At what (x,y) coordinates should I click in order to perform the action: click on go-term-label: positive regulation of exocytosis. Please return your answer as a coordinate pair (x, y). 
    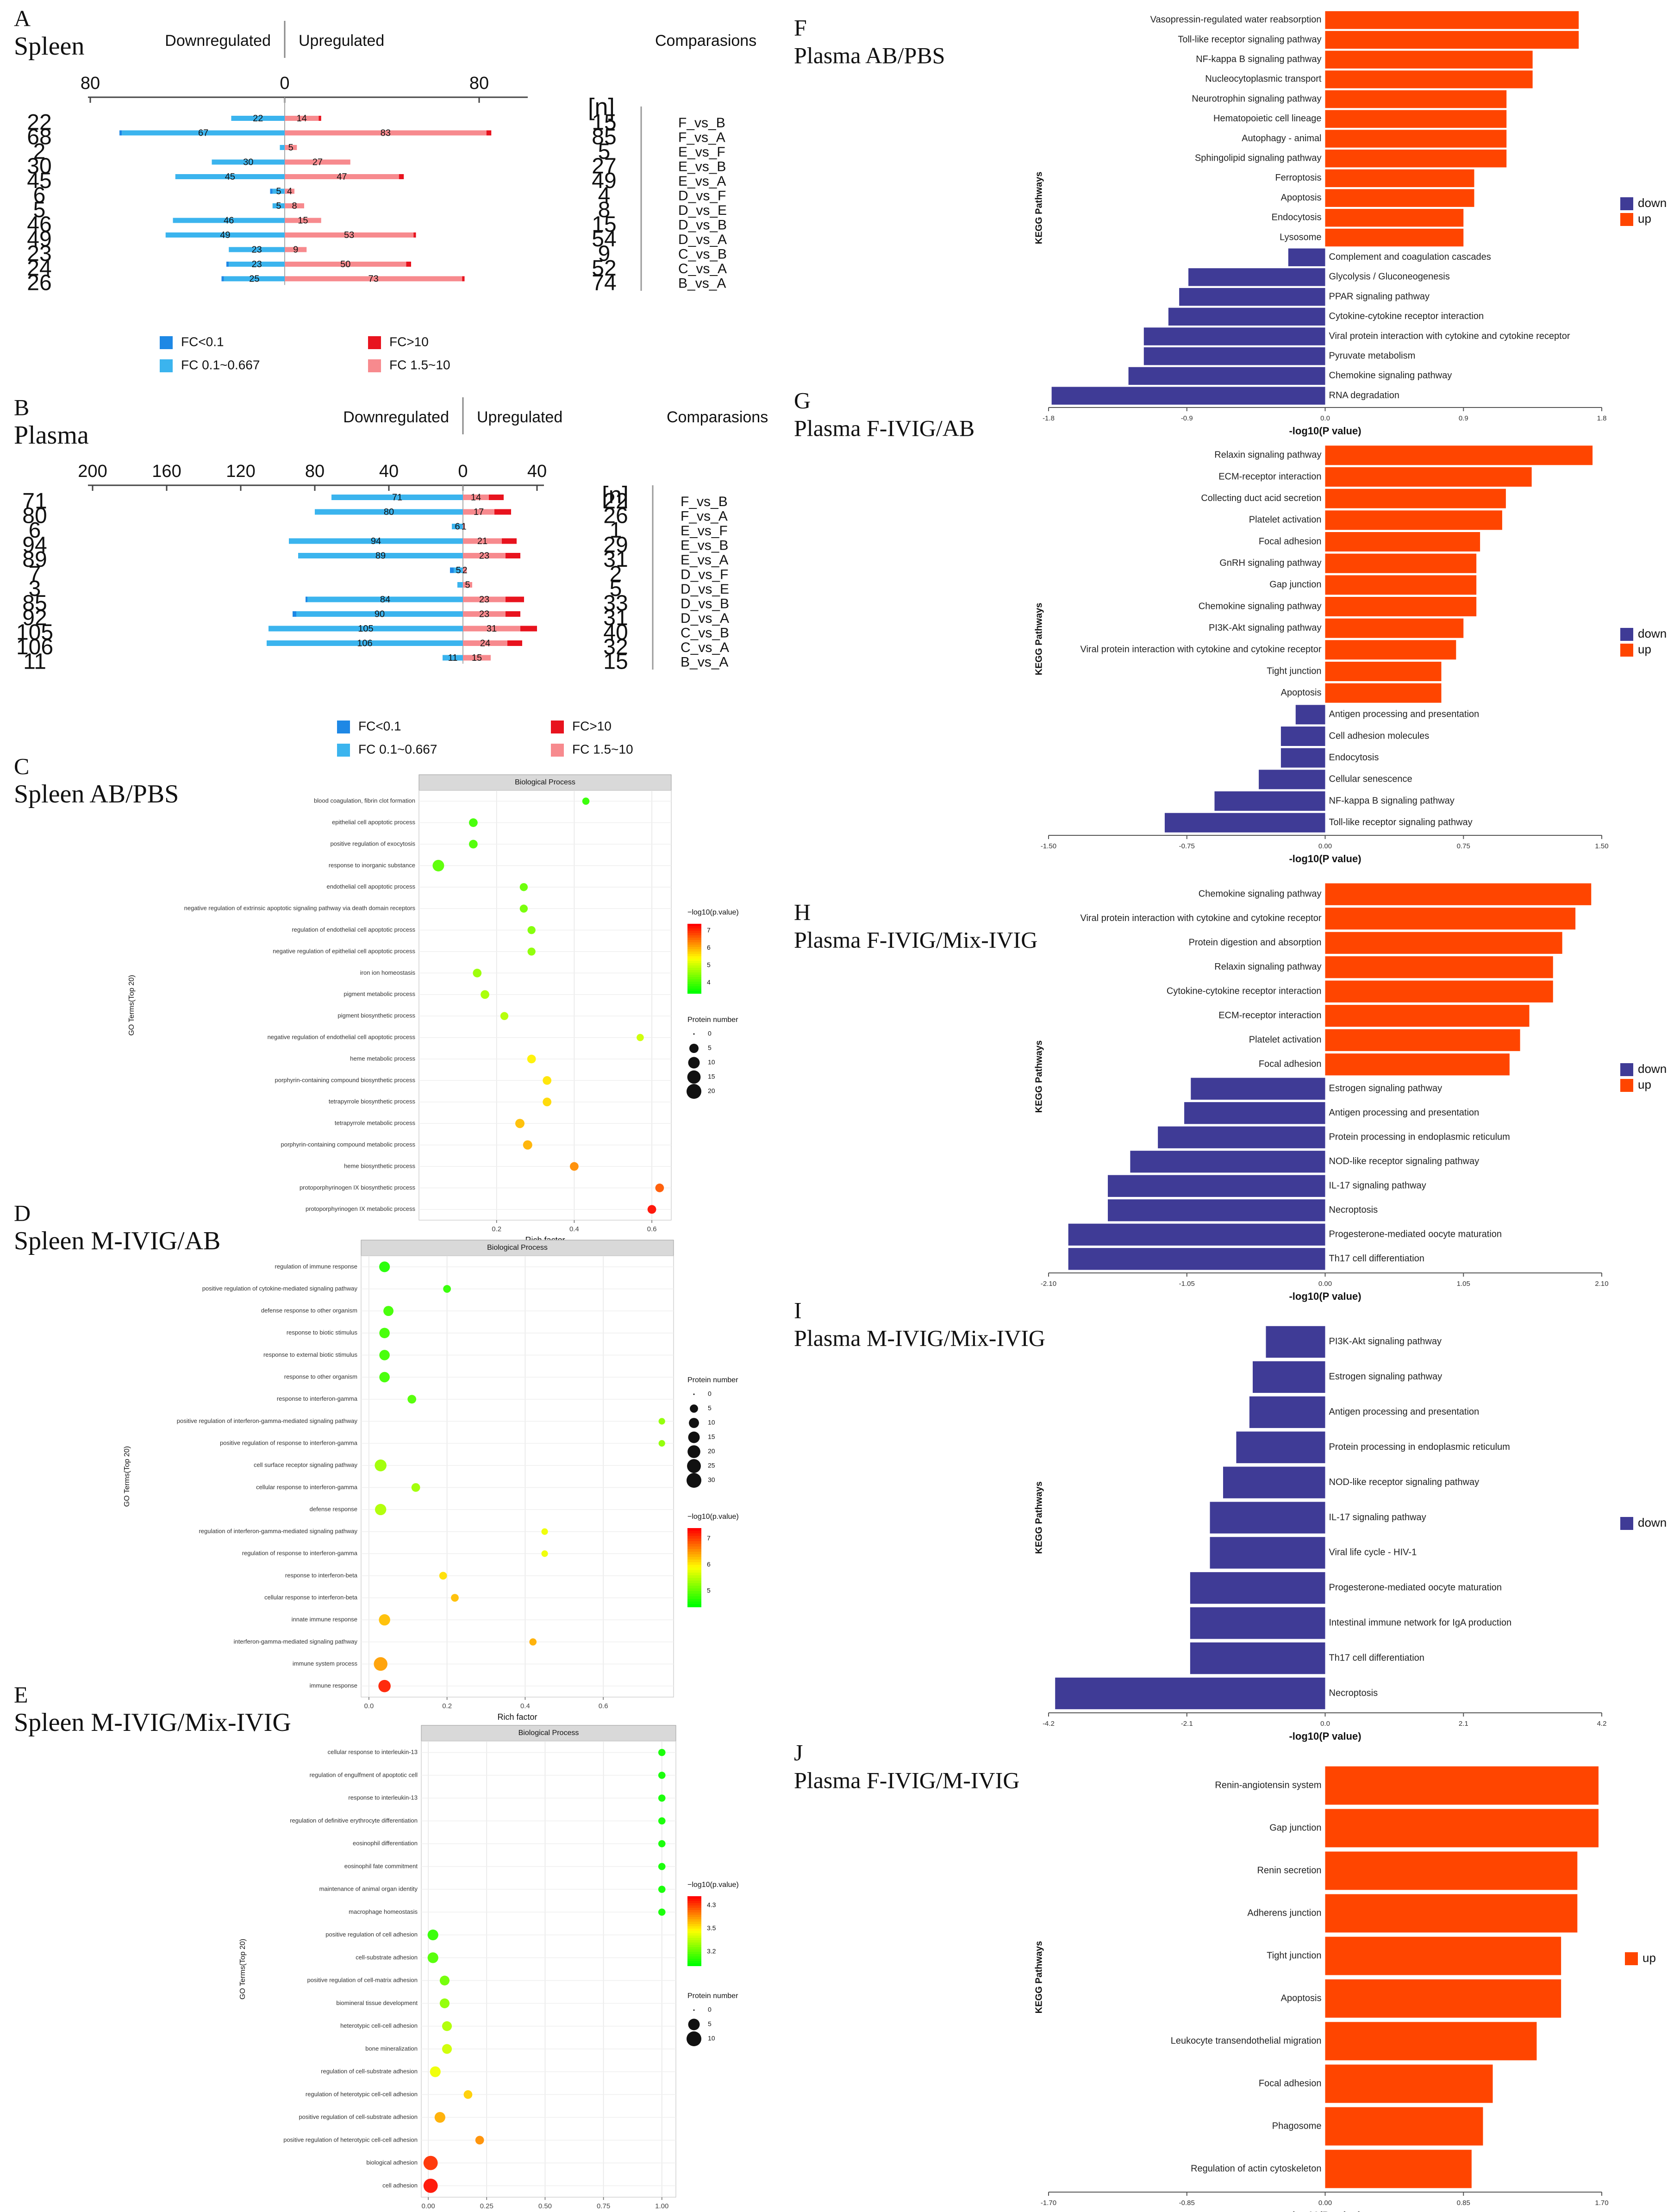
    Looking at the image, I should click on (373, 843).